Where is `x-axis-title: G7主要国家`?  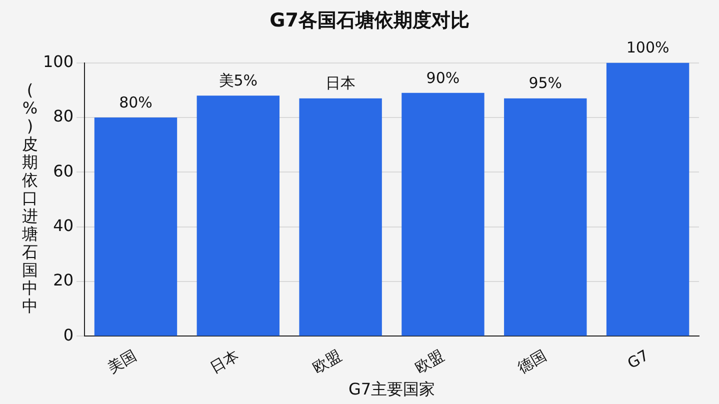
x-axis-title: G7主要国家 is located at coordinates (392, 389).